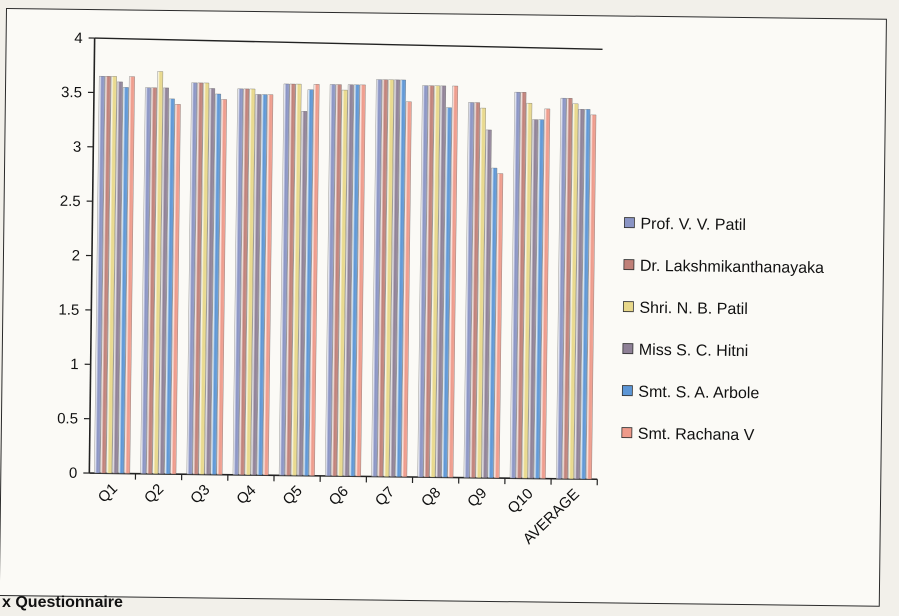 The image size is (899, 616). What do you see at coordinates (693, 225) in the screenshot?
I see `legend-label: Prof. V. V. Patil` at bounding box center [693, 225].